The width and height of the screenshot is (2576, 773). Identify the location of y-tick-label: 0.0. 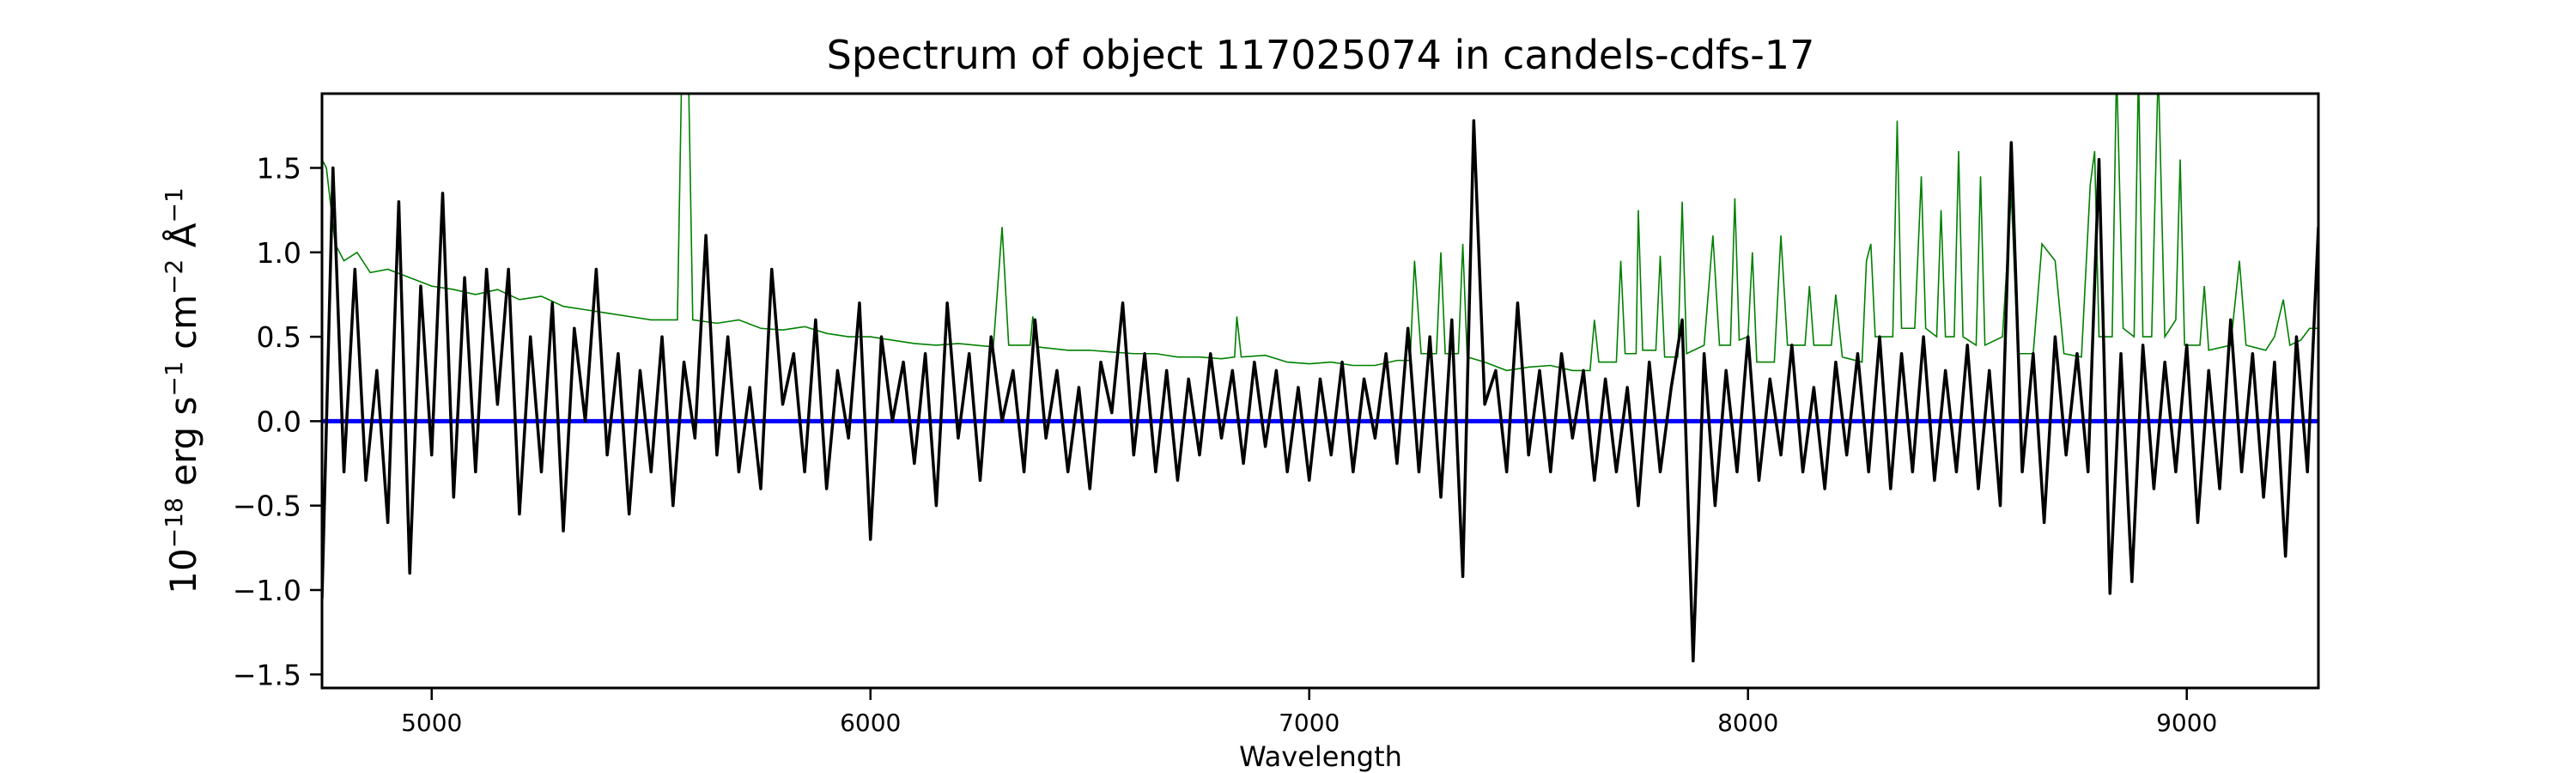
(279, 421).